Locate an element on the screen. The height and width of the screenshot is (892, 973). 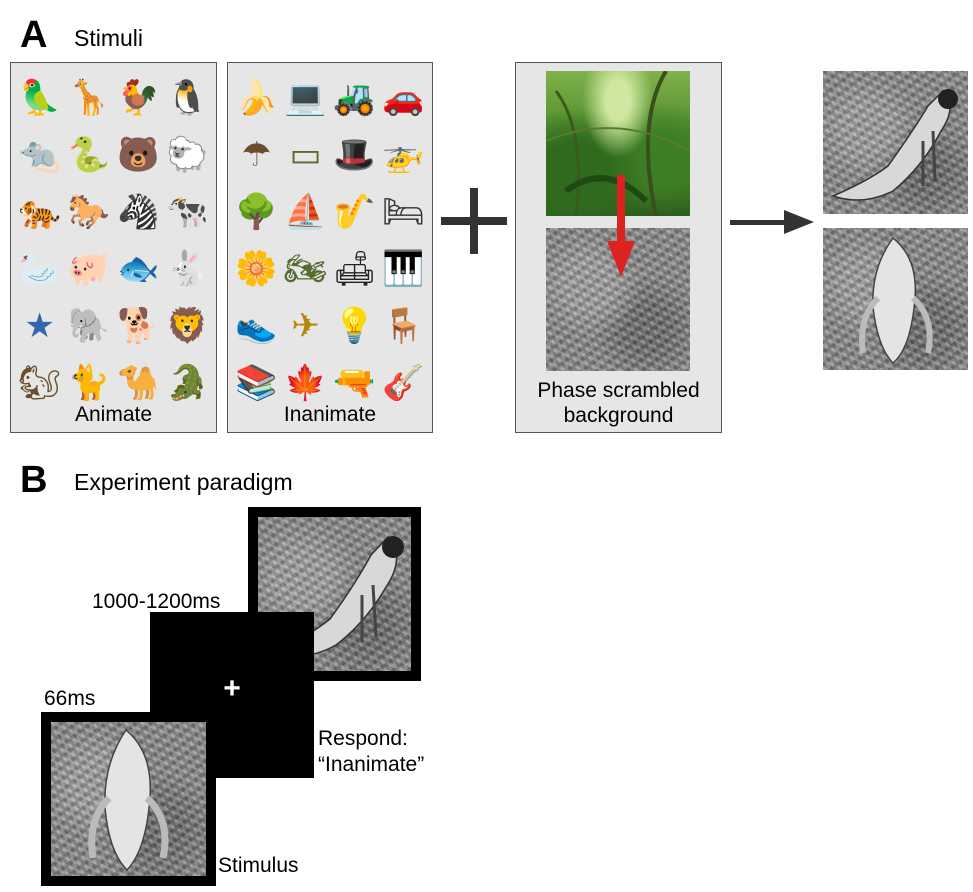
stimulus-duration-label: 66ms is located at coordinates (70, 698).